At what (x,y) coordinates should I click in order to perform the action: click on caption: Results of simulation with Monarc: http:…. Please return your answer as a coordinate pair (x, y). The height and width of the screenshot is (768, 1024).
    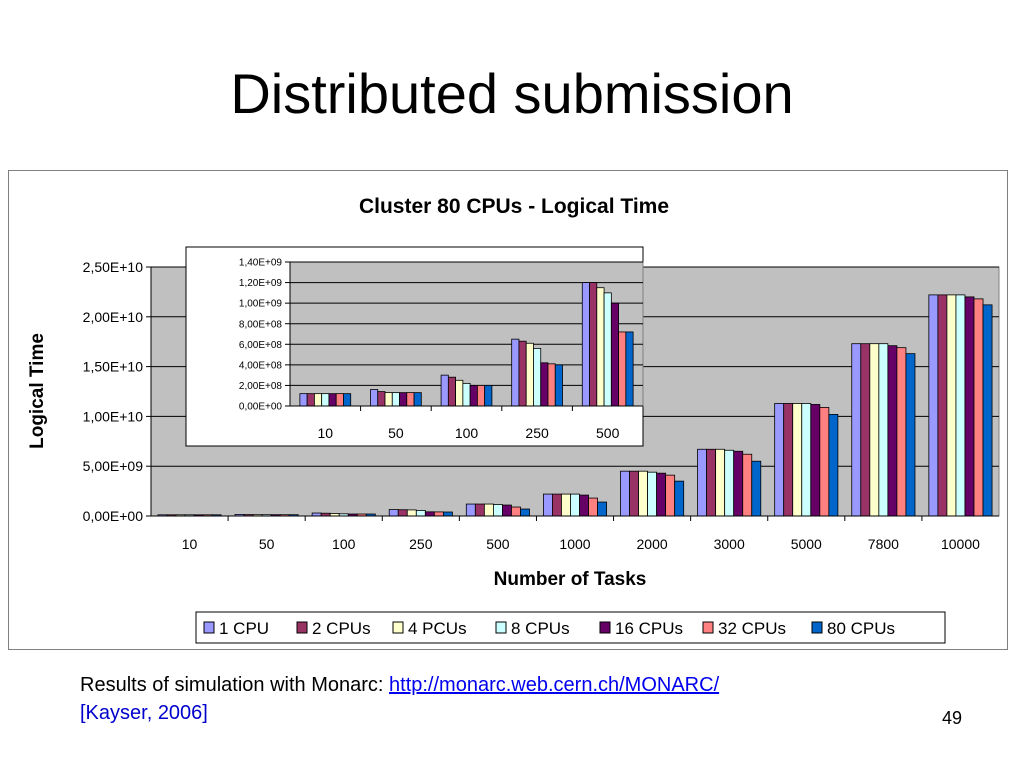
    Looking at the image, I should click on (399, 699).